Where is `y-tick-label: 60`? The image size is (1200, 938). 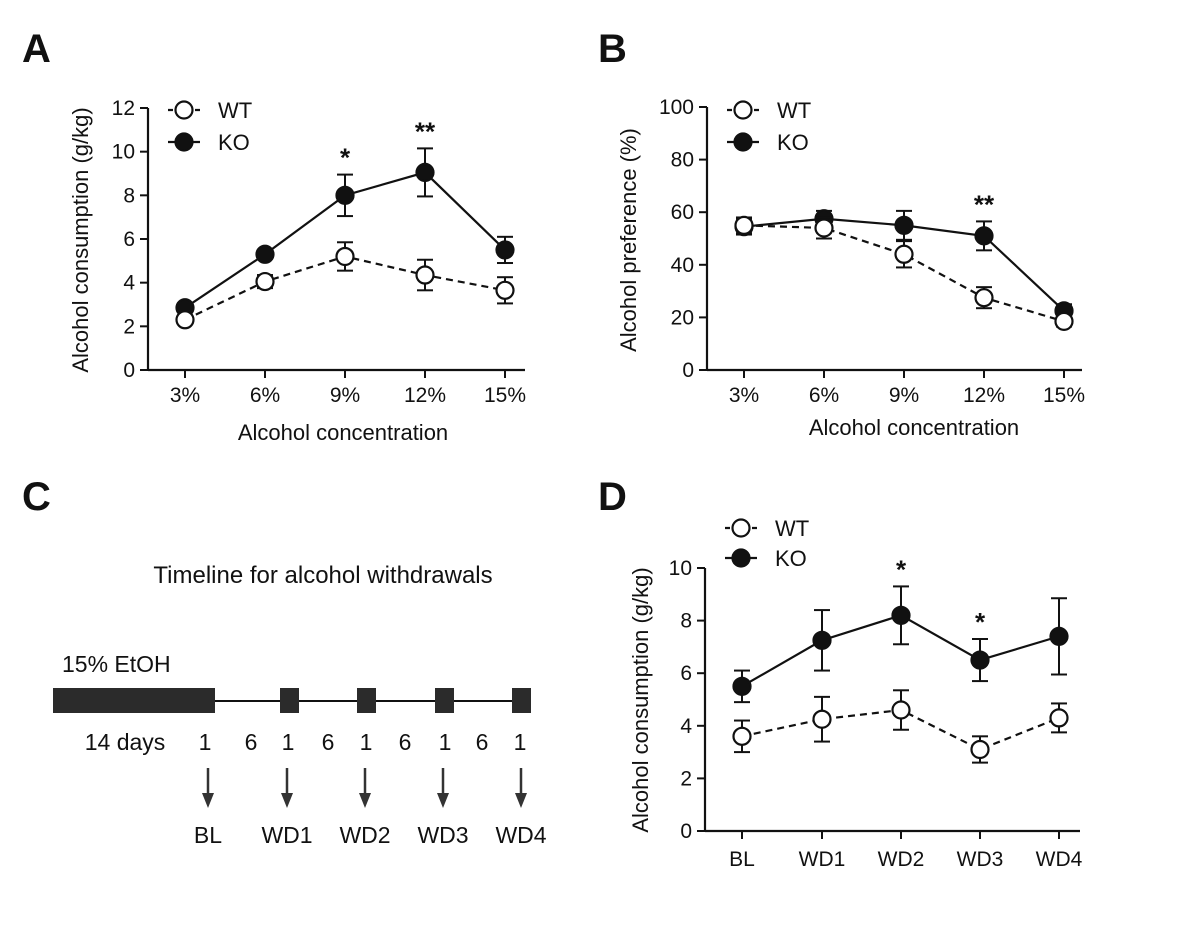 y-tick-label: 60 is located at coordinates (682, 212).